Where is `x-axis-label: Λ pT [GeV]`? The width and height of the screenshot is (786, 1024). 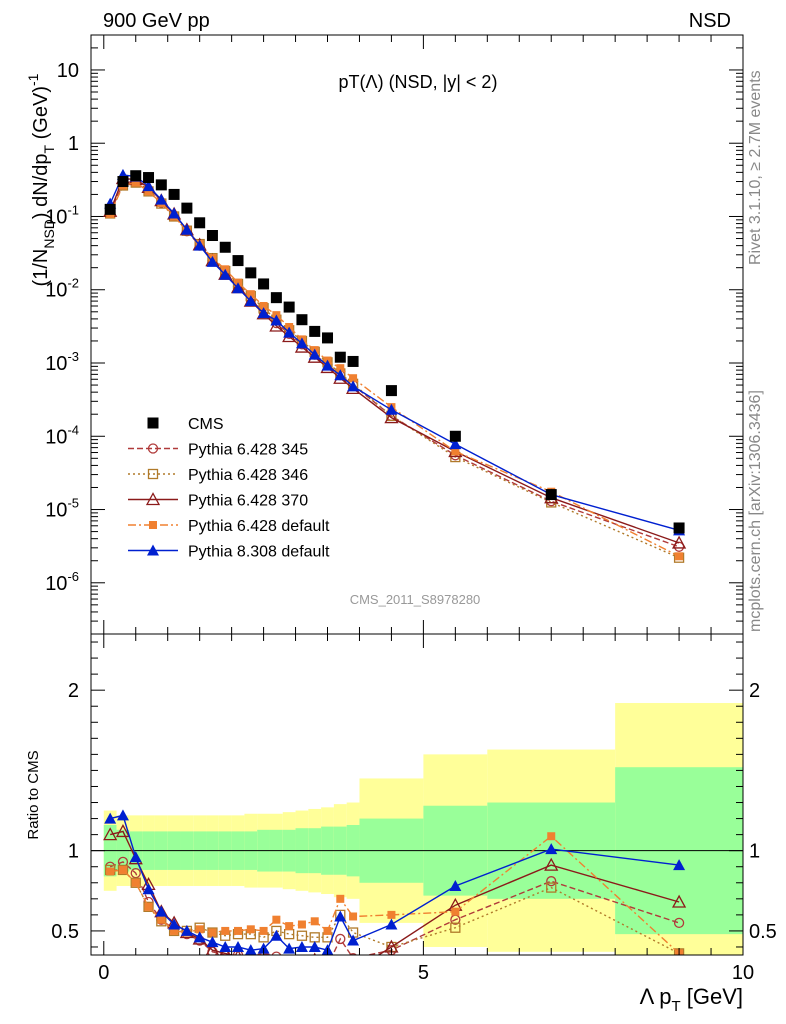 x-axis-label: Λ pT [GeV] is located at coordinates (691, 999).